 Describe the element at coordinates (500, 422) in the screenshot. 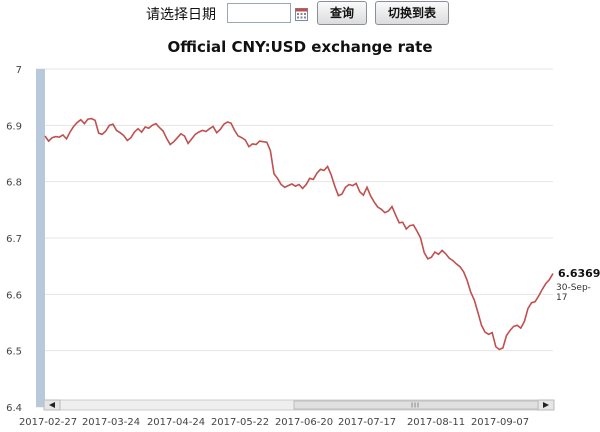

I see `x-tick-label: 2017-09-07` at that location.